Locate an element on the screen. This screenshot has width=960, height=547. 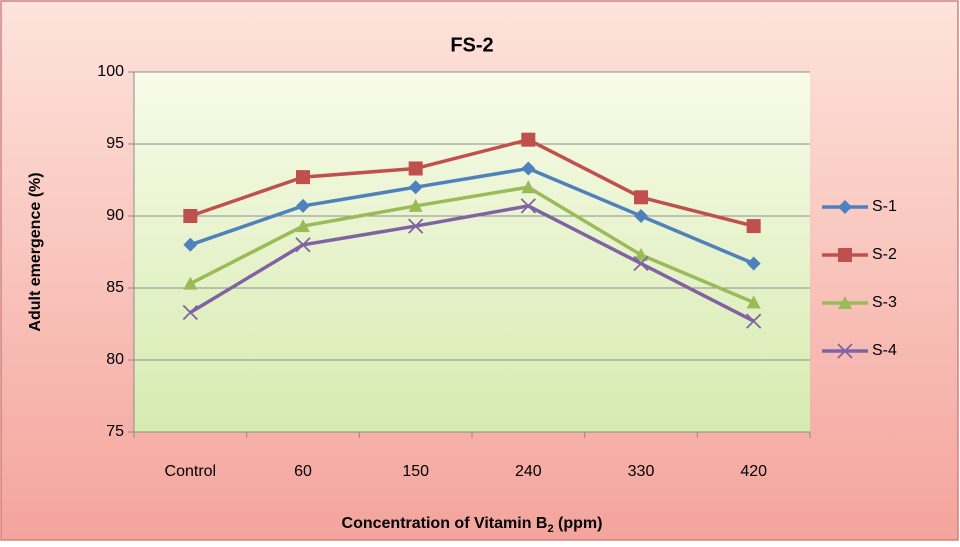
y-tick-label: 75 is located at coordinates (115, 431).